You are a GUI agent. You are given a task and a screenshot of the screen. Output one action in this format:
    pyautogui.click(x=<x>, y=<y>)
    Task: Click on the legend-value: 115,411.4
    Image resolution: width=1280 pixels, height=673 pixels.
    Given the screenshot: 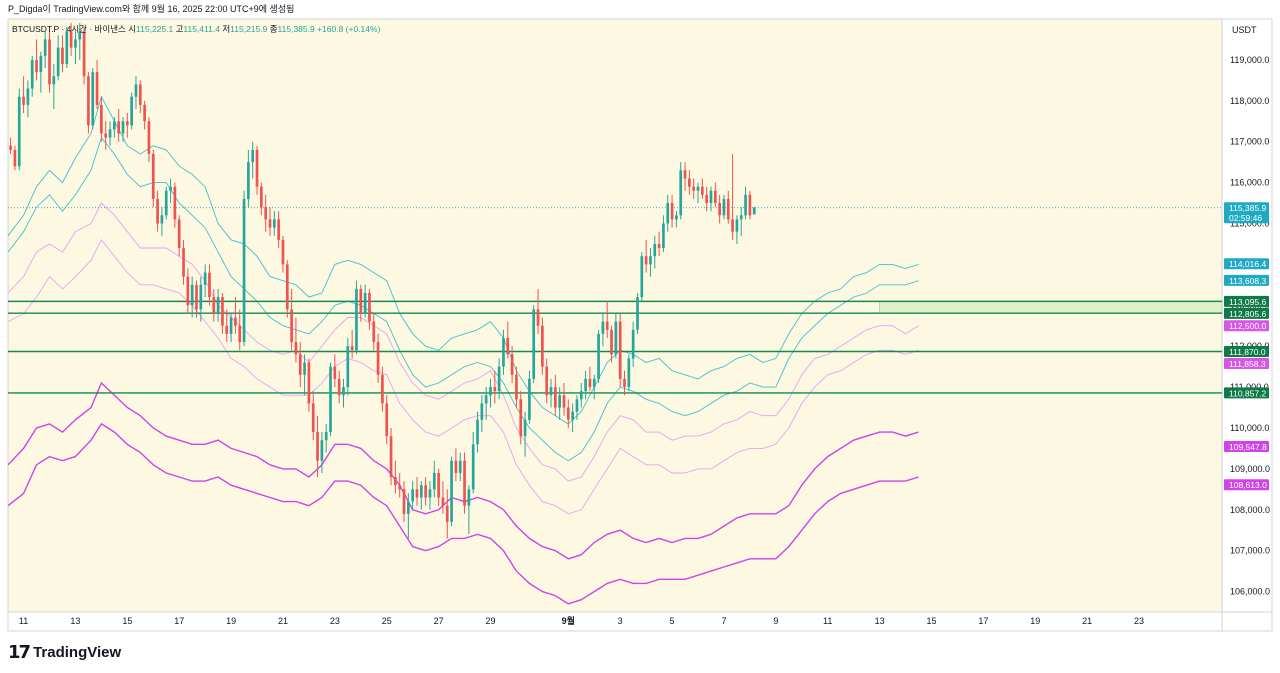 What is the action you would take?
    pyautogui.click(x=202, y=29)
    